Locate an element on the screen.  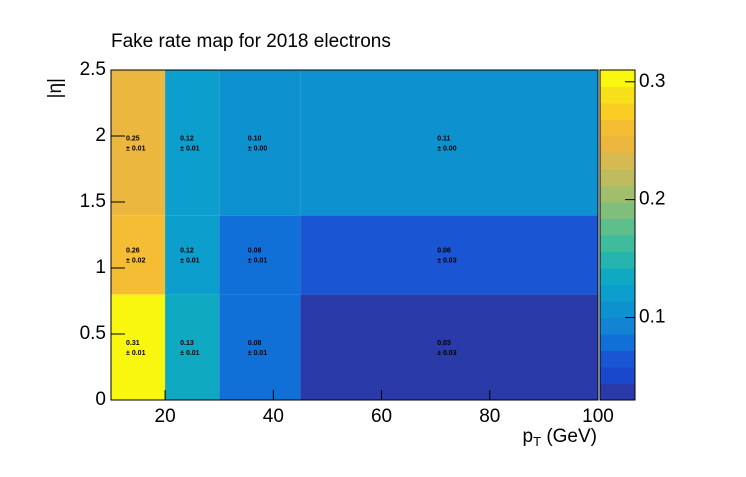
y-tick-label: 2 is located at coordinates (100, 135).